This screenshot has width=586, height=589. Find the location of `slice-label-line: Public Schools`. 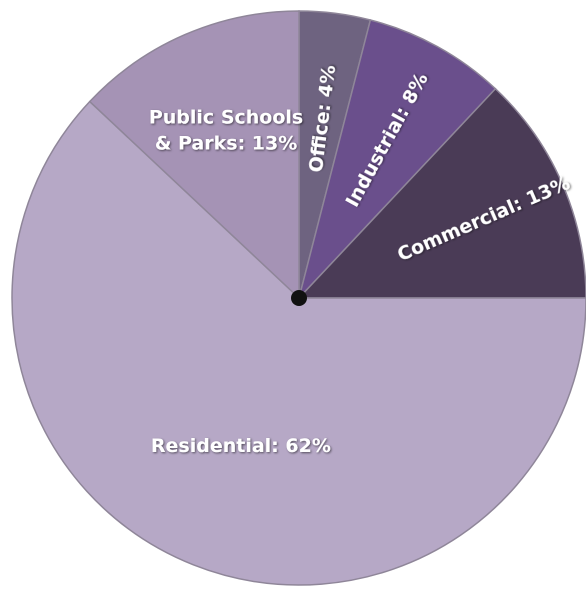

slice-label-line: Public Schools is located at coordinates (226, 117).